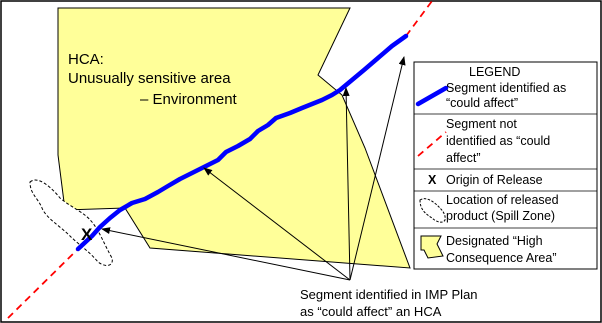  Describe the element at coordinates (482, 103) in the screenshot. I see `legend-could-affect-line-2: “could affect”` at that location.